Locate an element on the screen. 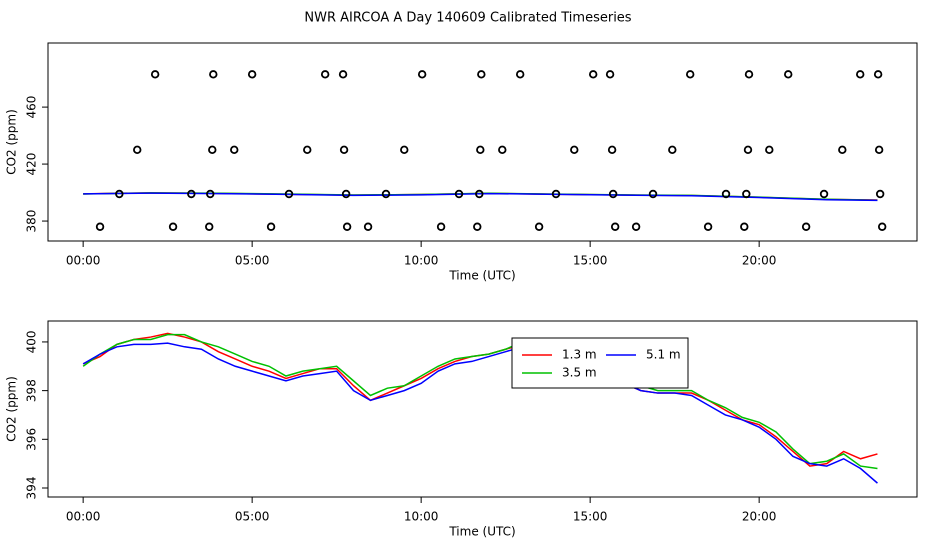 Image resolution: width=936 pixels, height=540 pixels. y-tick-label: 380 is located at coordinates (32, 221).